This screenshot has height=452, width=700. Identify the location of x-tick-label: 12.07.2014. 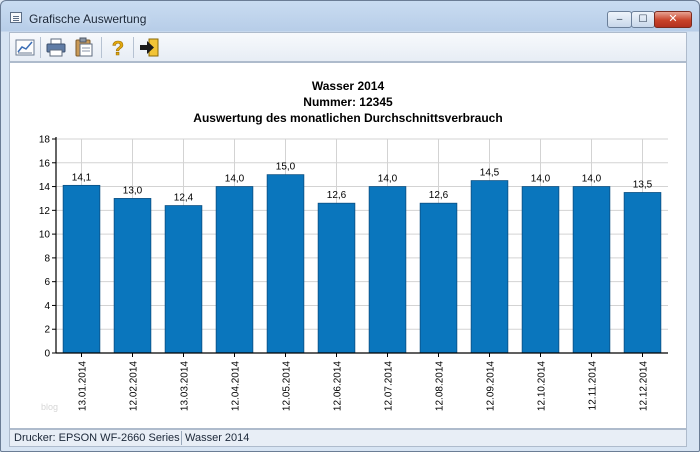
(389, 386).